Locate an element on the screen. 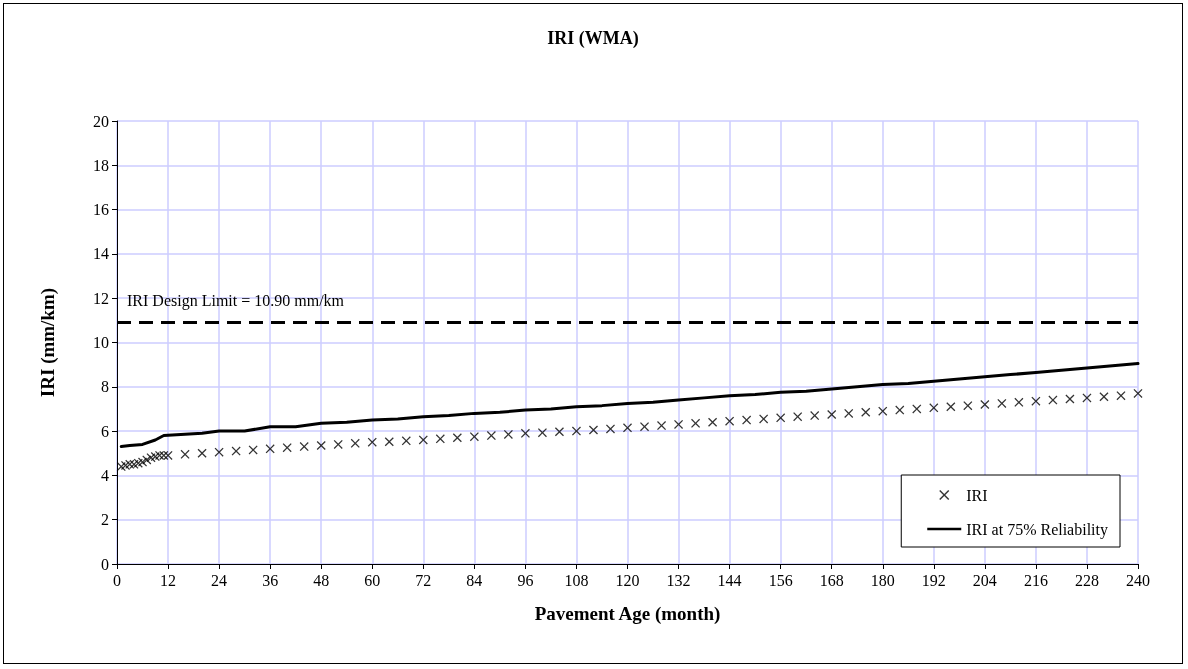 The height and width of the screenshot is (669, 1188). x-tick-label: 144 is located at coordinates (729, 580).